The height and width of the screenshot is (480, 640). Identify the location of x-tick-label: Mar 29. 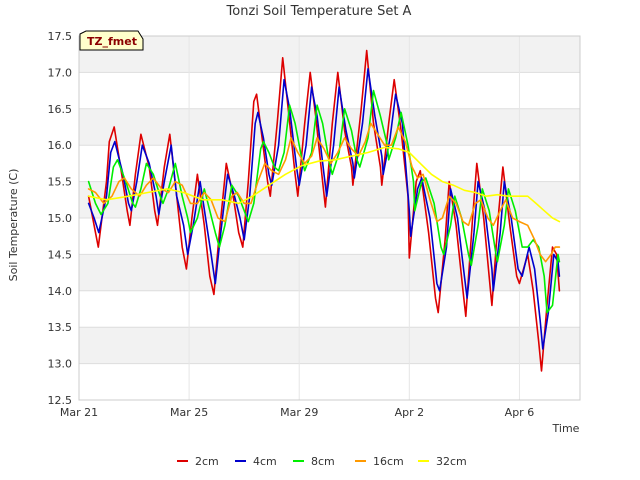
(299, 412).